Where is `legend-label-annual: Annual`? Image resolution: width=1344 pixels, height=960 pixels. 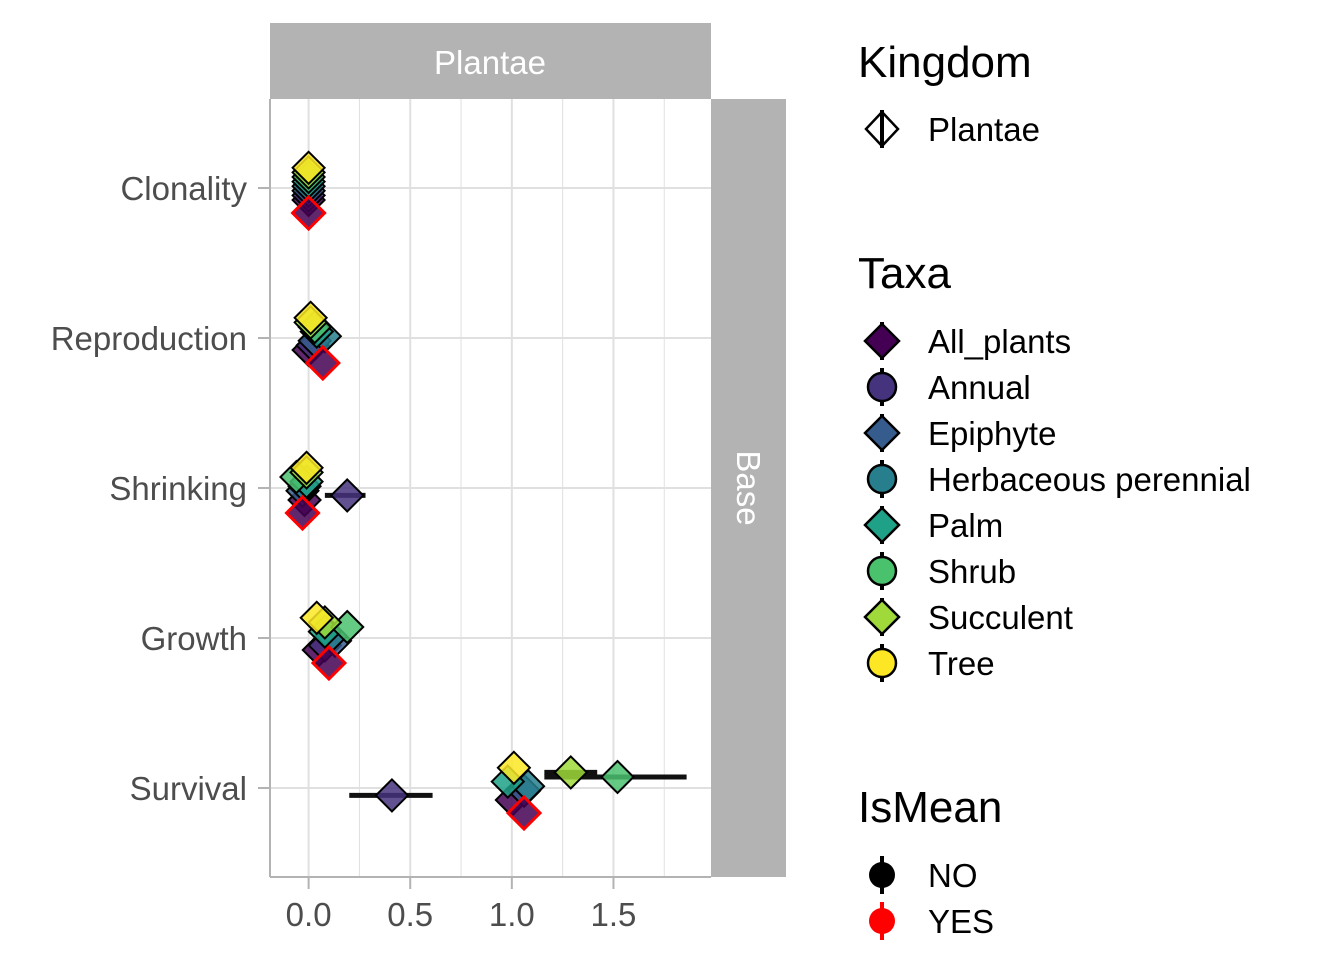
legend-label-annual: Annual is located at coordinates (979, 387).